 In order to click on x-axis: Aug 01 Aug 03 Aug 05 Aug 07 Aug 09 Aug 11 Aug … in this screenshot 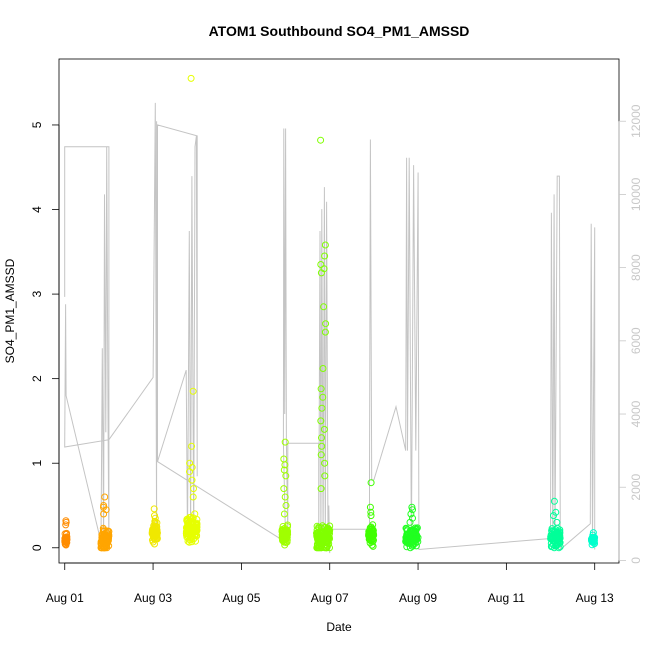, I will do `click(330, 583)`.